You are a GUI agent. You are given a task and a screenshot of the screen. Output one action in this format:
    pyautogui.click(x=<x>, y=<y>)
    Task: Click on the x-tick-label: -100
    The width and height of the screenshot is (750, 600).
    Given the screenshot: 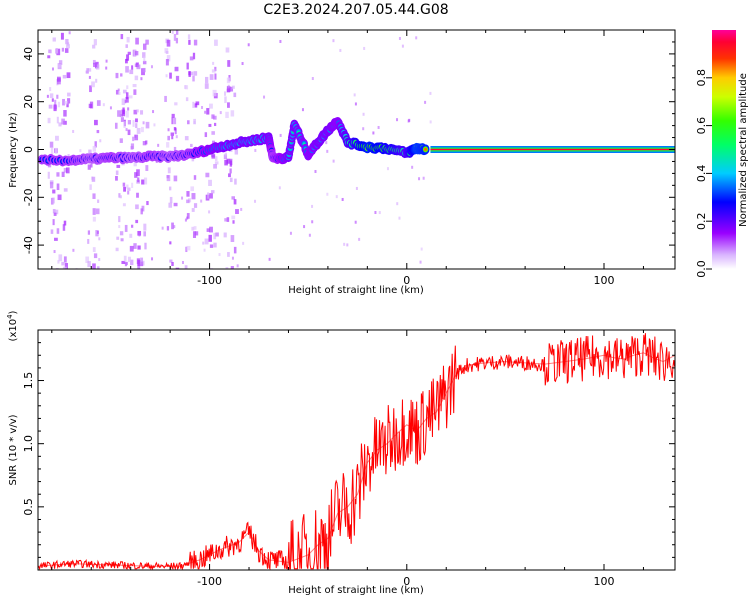 What is the action you would take?
    pyautogui.click(x=209, y=280)
    